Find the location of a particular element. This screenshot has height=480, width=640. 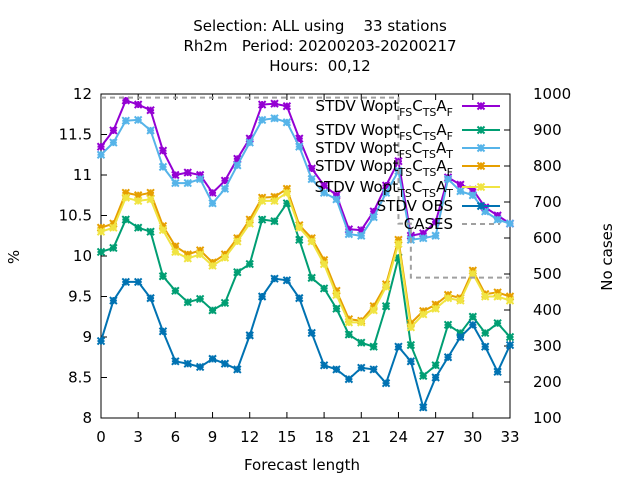

chart-title-line-2: Rh2m Period: 20200203-20200217 is located at coordinates (320, 46).